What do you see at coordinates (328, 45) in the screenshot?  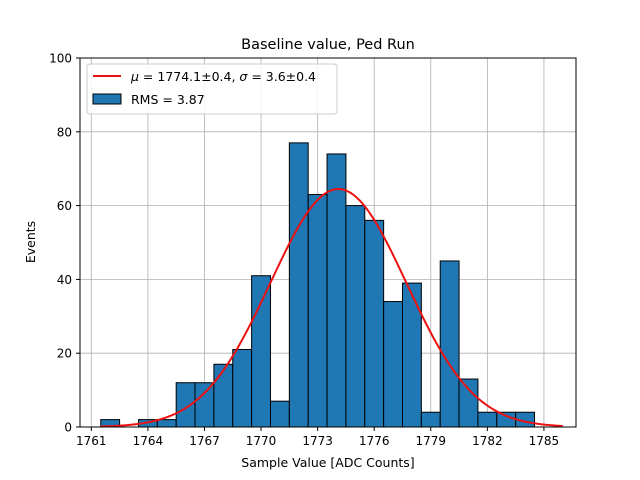 I see `chart-title: Baseline value, Ped Run` at bounding box center [328, 45].